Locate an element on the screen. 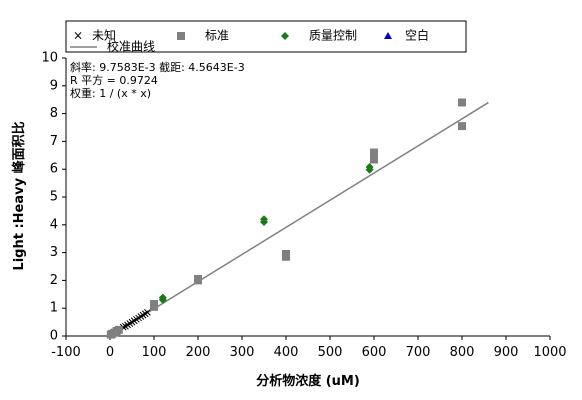 The height and width of the screenshot is (400, 582). x-tick-label: 1000 is located at coordinates (549, 352).